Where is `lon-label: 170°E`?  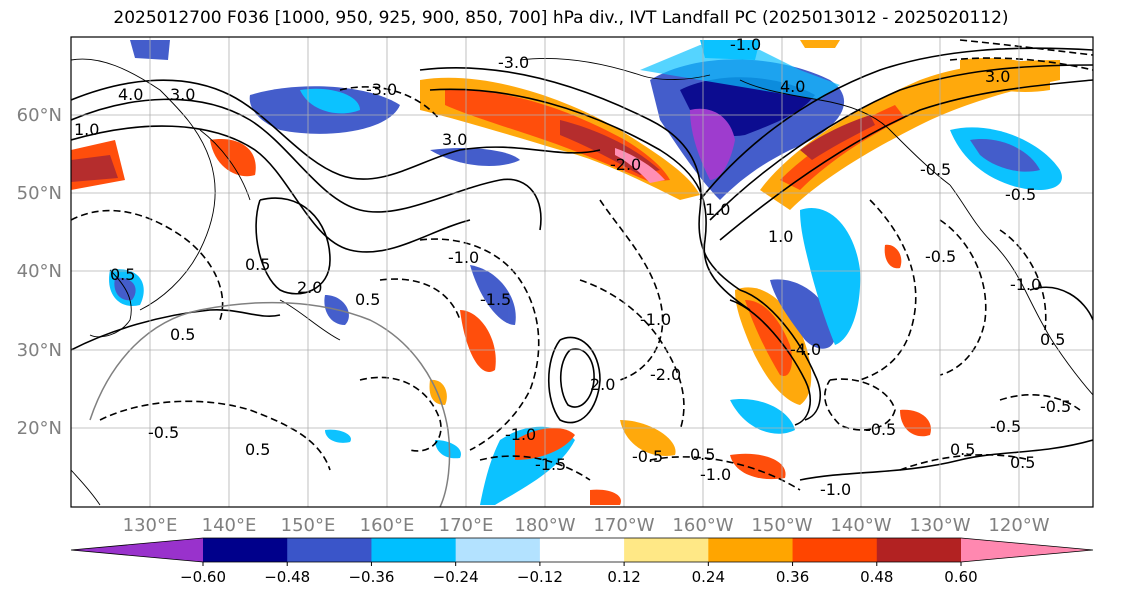
lon-label: 170°E is located at coordinates (466, 525).